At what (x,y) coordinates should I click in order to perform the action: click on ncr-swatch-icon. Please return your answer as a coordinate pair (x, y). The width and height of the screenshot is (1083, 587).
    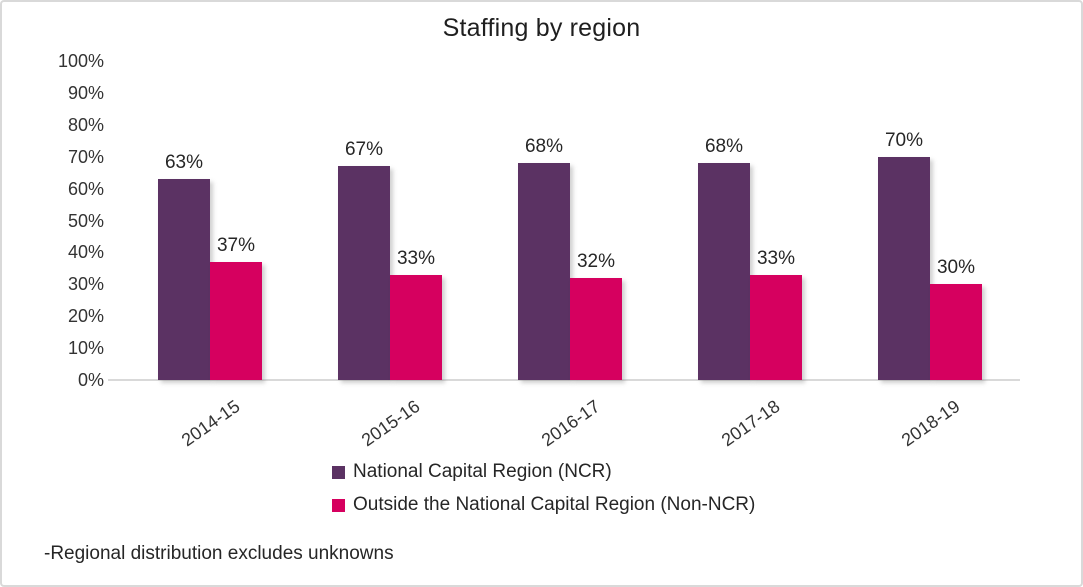
    Looking at the image, I should click on (338, 472).